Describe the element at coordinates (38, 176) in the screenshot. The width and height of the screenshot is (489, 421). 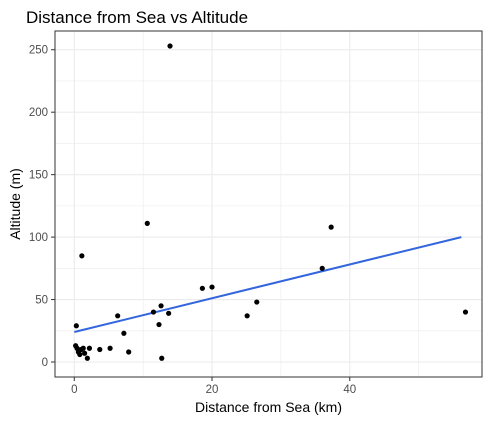
I see `y-tick-label: 150` at that location.